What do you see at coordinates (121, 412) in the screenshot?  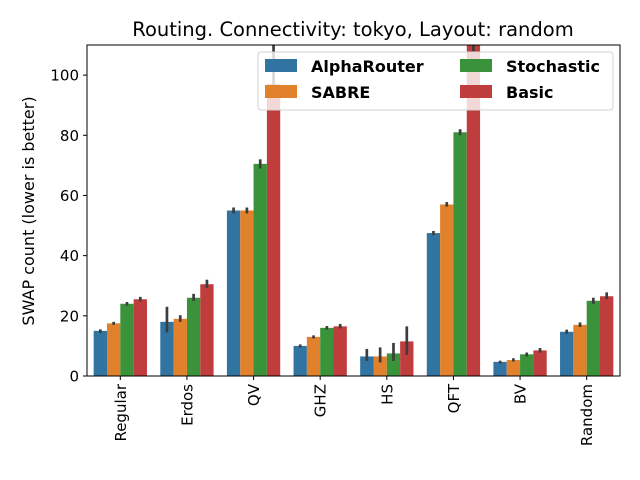 I see `x-tick-label: Regular` at bounding box center [121, 412].